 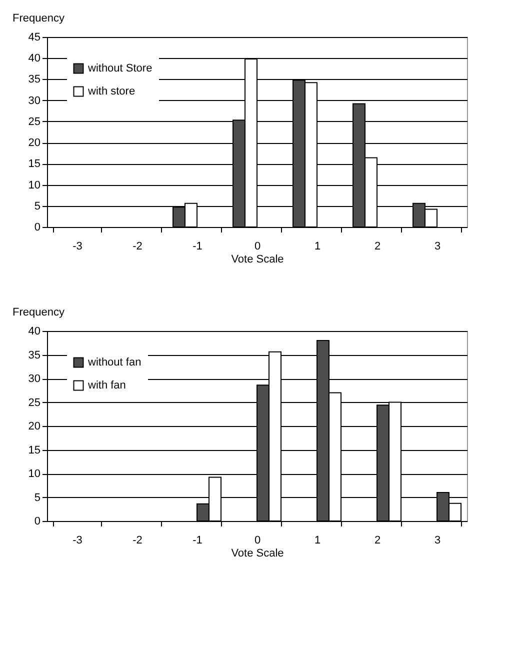 What do you see at coordinates (106, 386) in the screenshot?
I see `legend-label: with fan` at bounding box center [106, 386].